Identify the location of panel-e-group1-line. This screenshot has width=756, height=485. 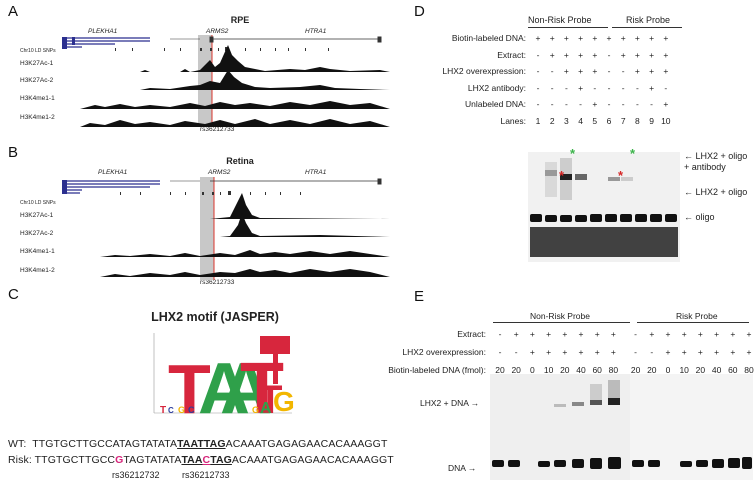
(561, 322).